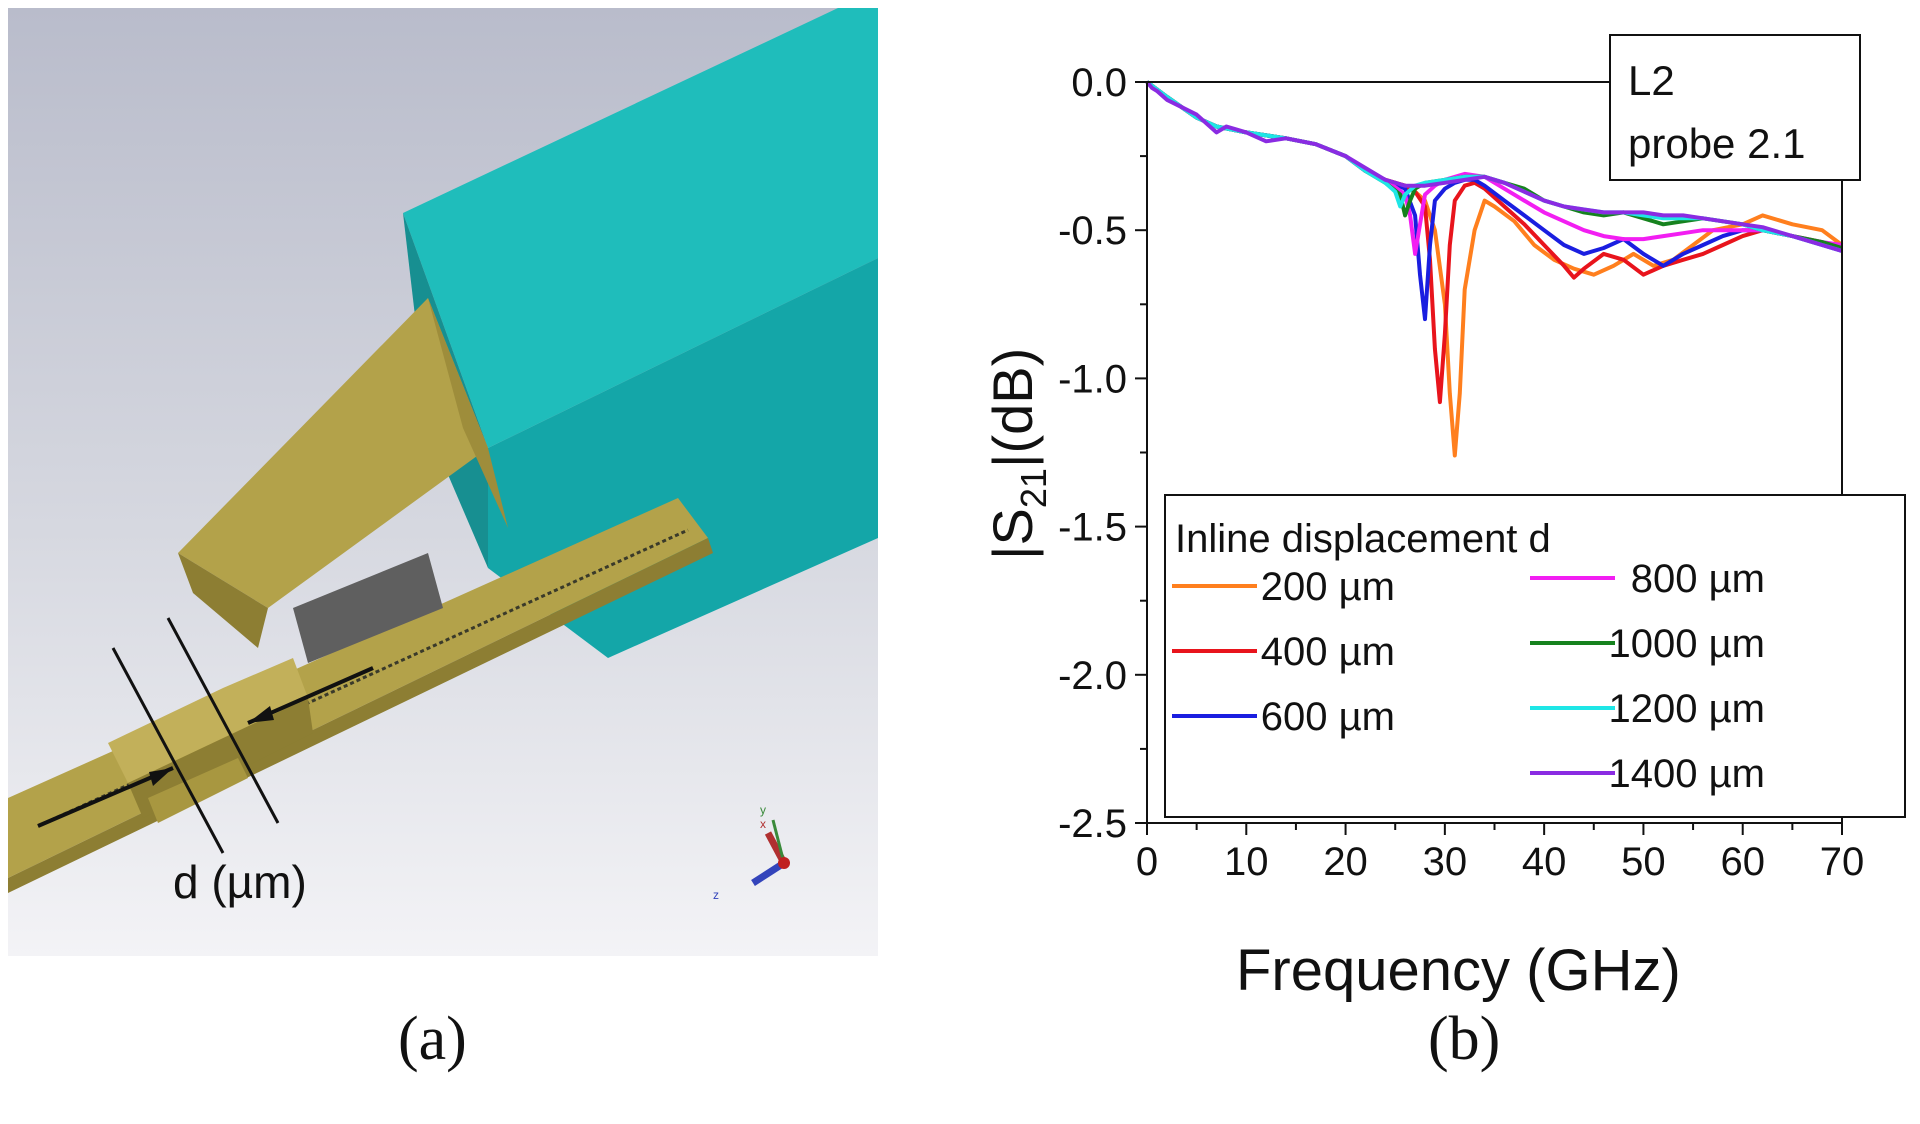 This screenshot has width=1920, height=1124. Describe the element at coordinates (1092, 453) in the screenshot. I see `y-tick-labels: 0.0 -0.5 -1.0 -1.5 -2.0 -2.5` at that location.